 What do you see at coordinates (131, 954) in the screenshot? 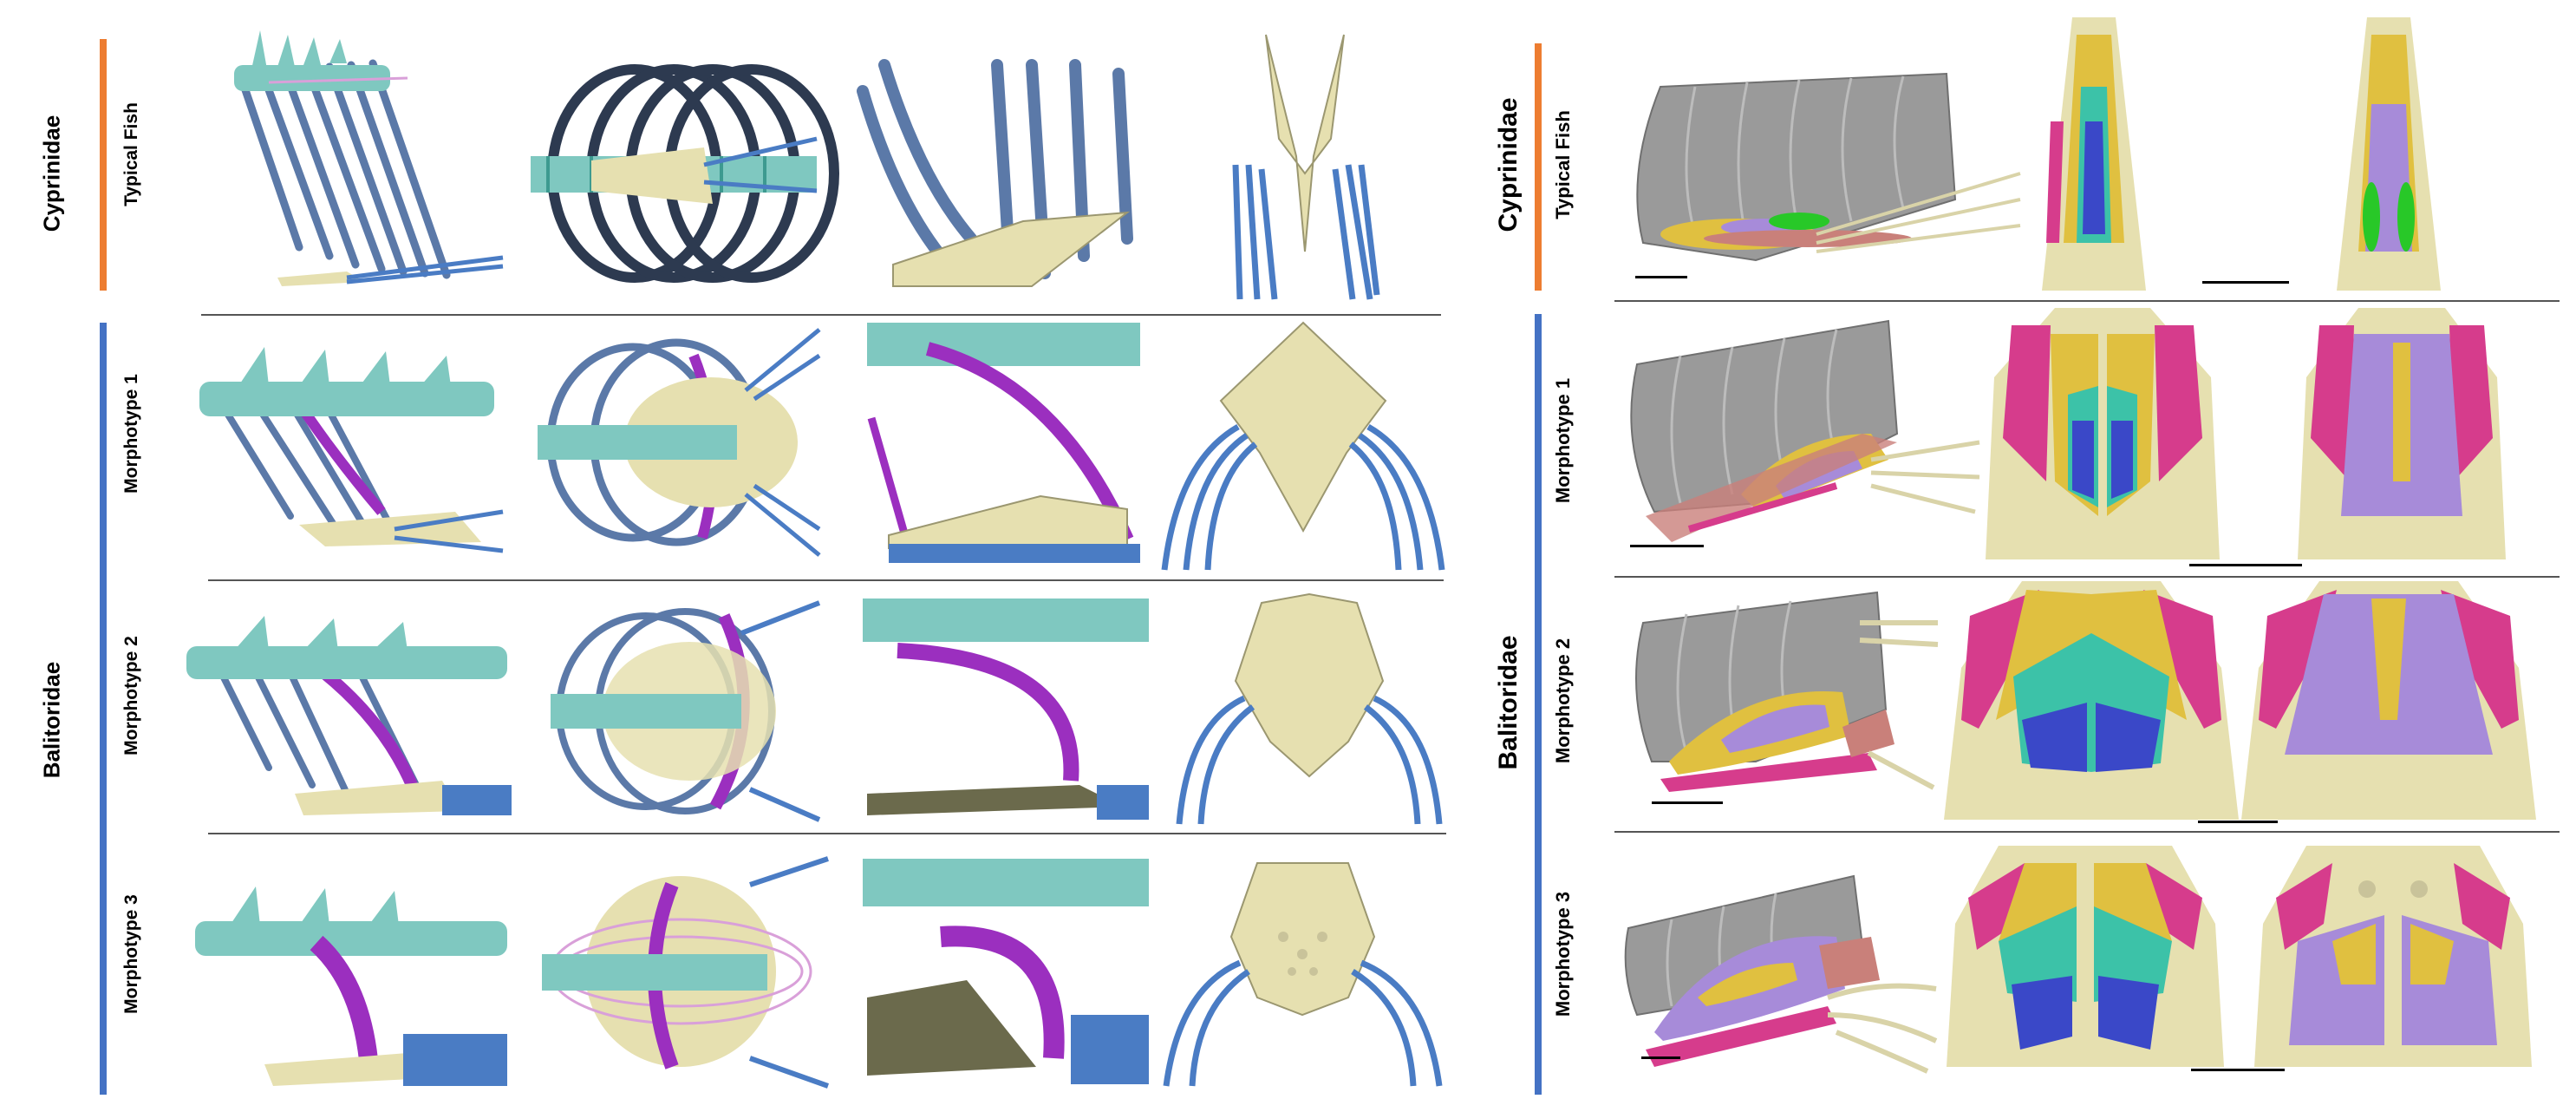
I see `row-label-morphotype-3-left: Morphotype 3` at bounding box center [131, 954].